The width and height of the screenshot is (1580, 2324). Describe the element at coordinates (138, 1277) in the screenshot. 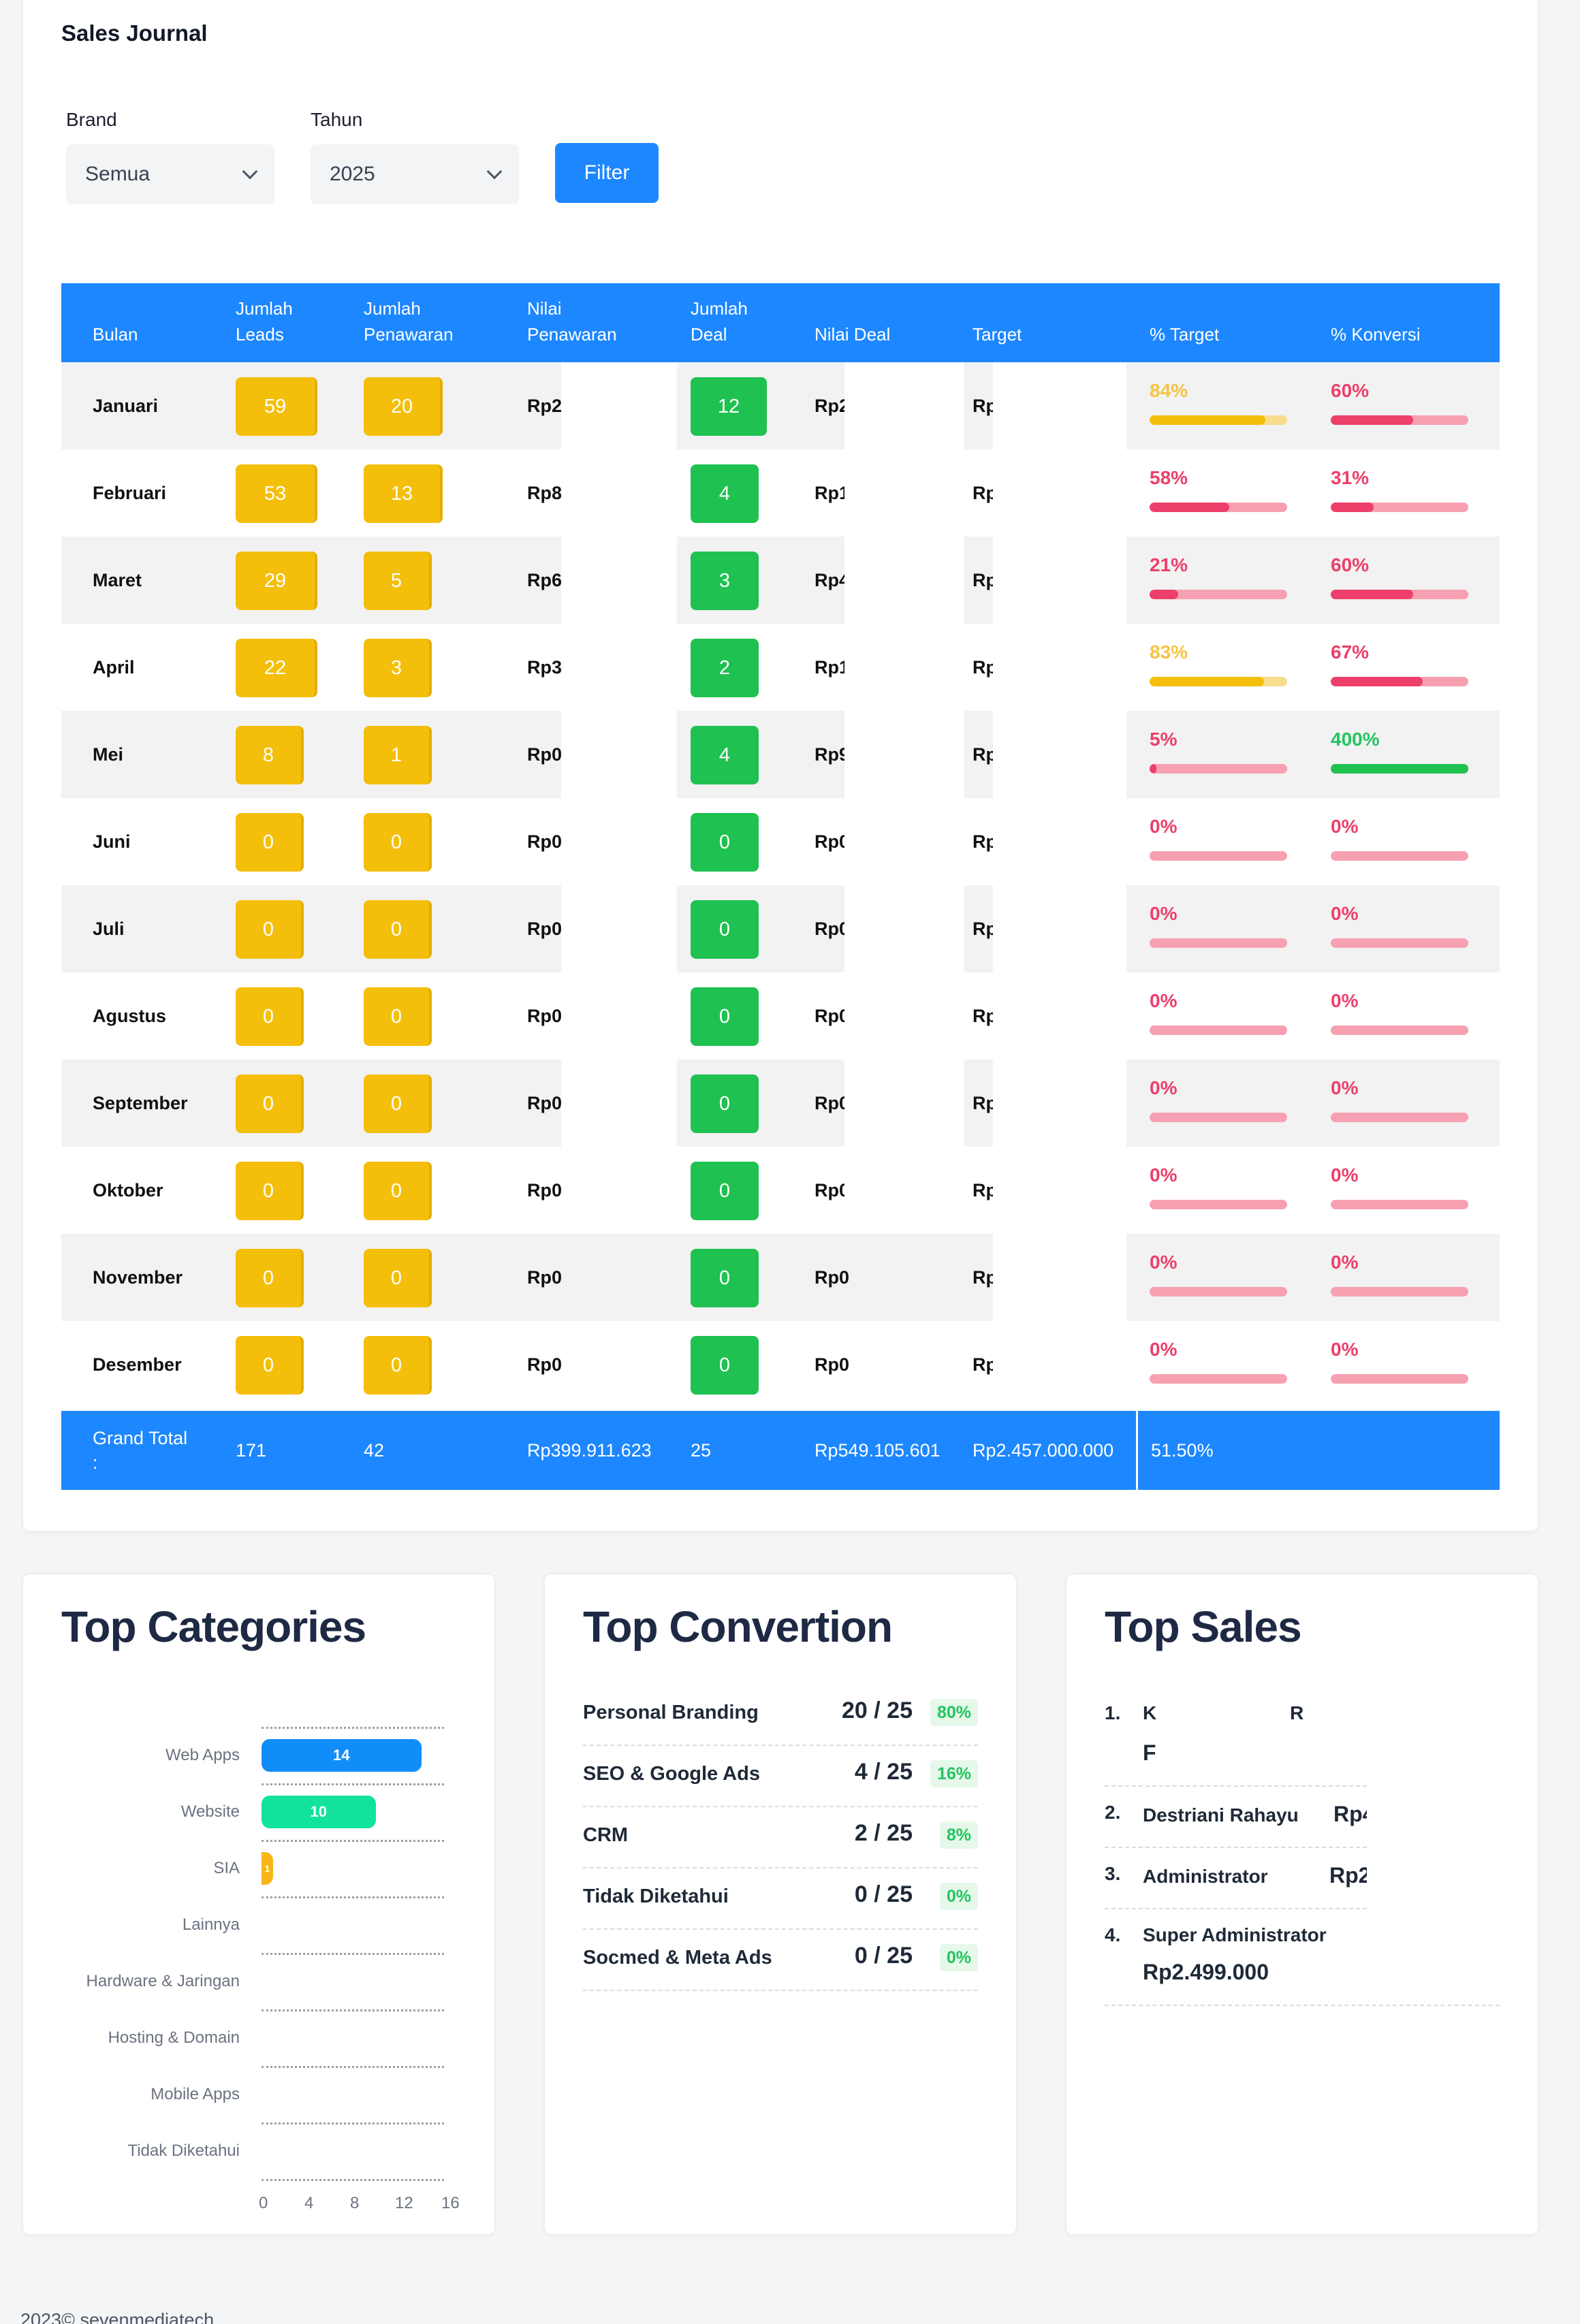

I see `month-name: November` at that location.